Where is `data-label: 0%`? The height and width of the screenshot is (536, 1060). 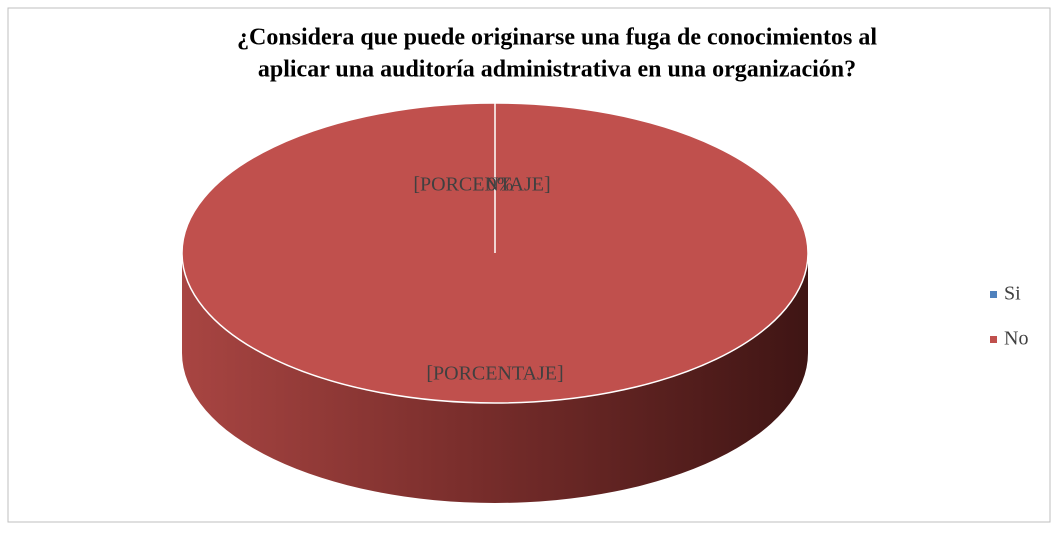
data-label: 0% is located at coordinates (500, 185).